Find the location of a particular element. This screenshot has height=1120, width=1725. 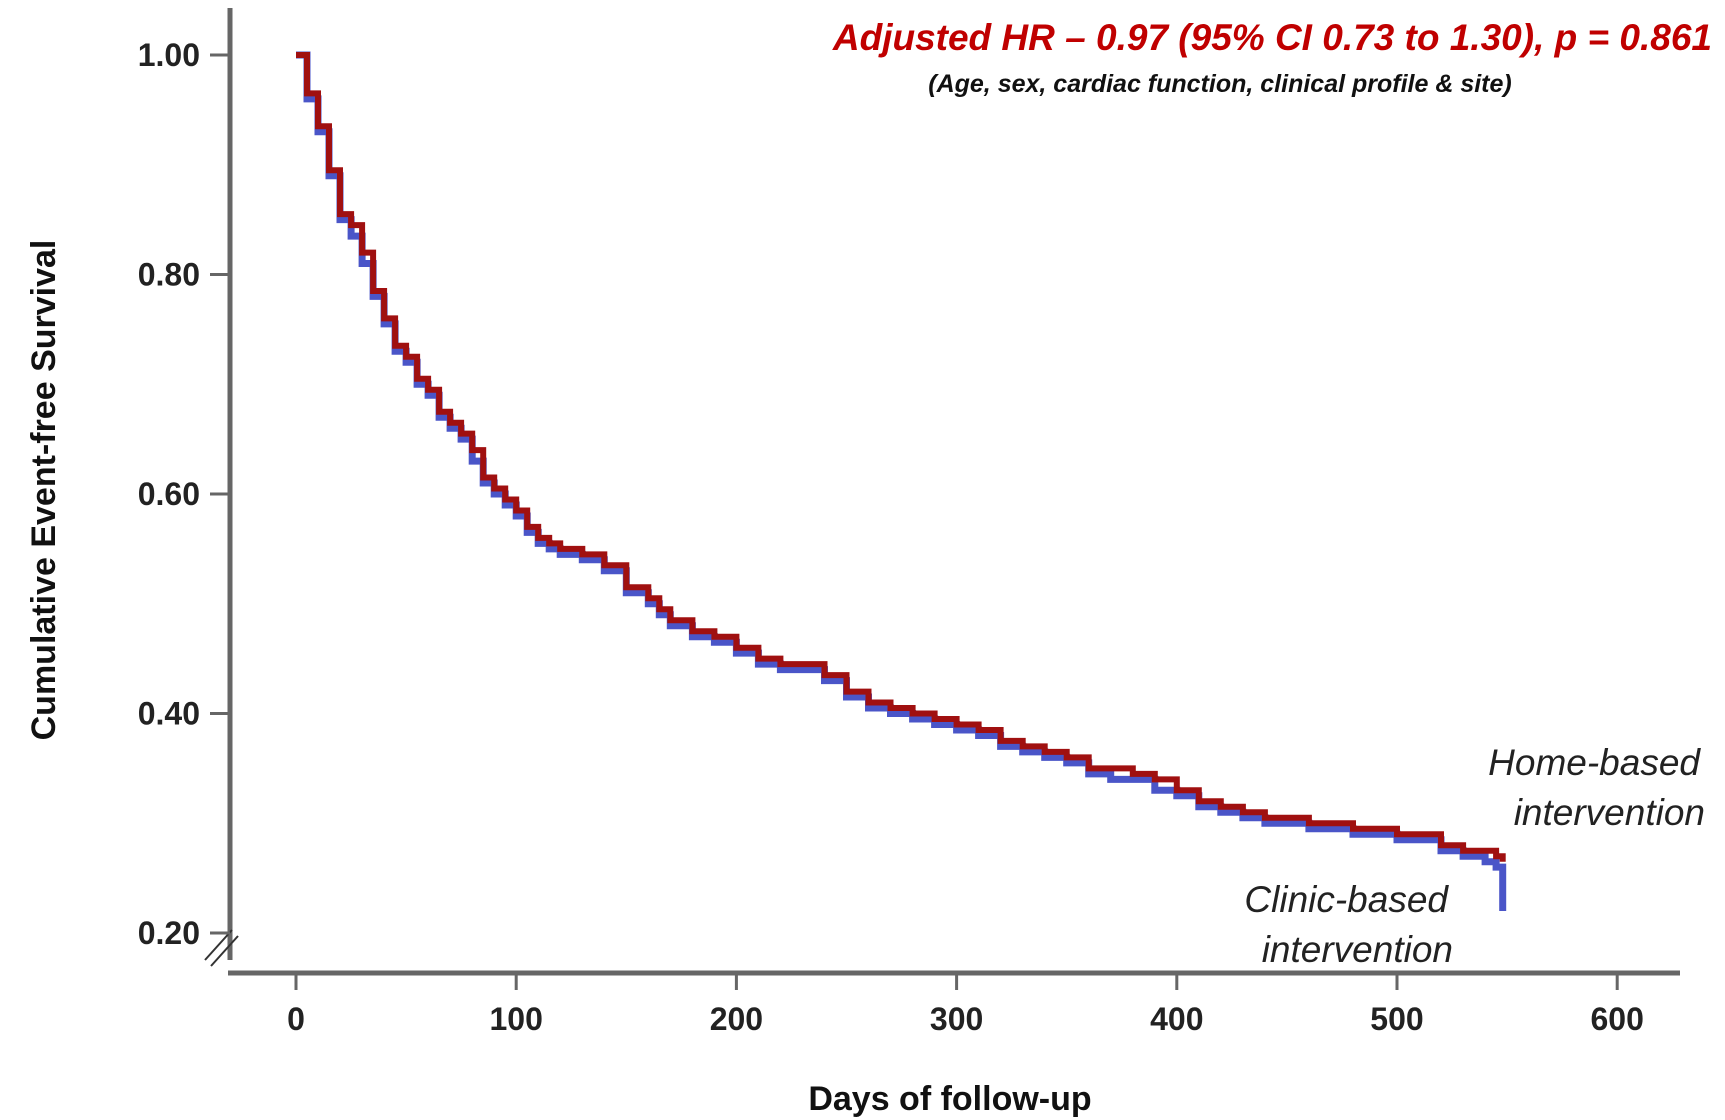

x-tick-label: 600 is located at coordinates (1617, 1019).